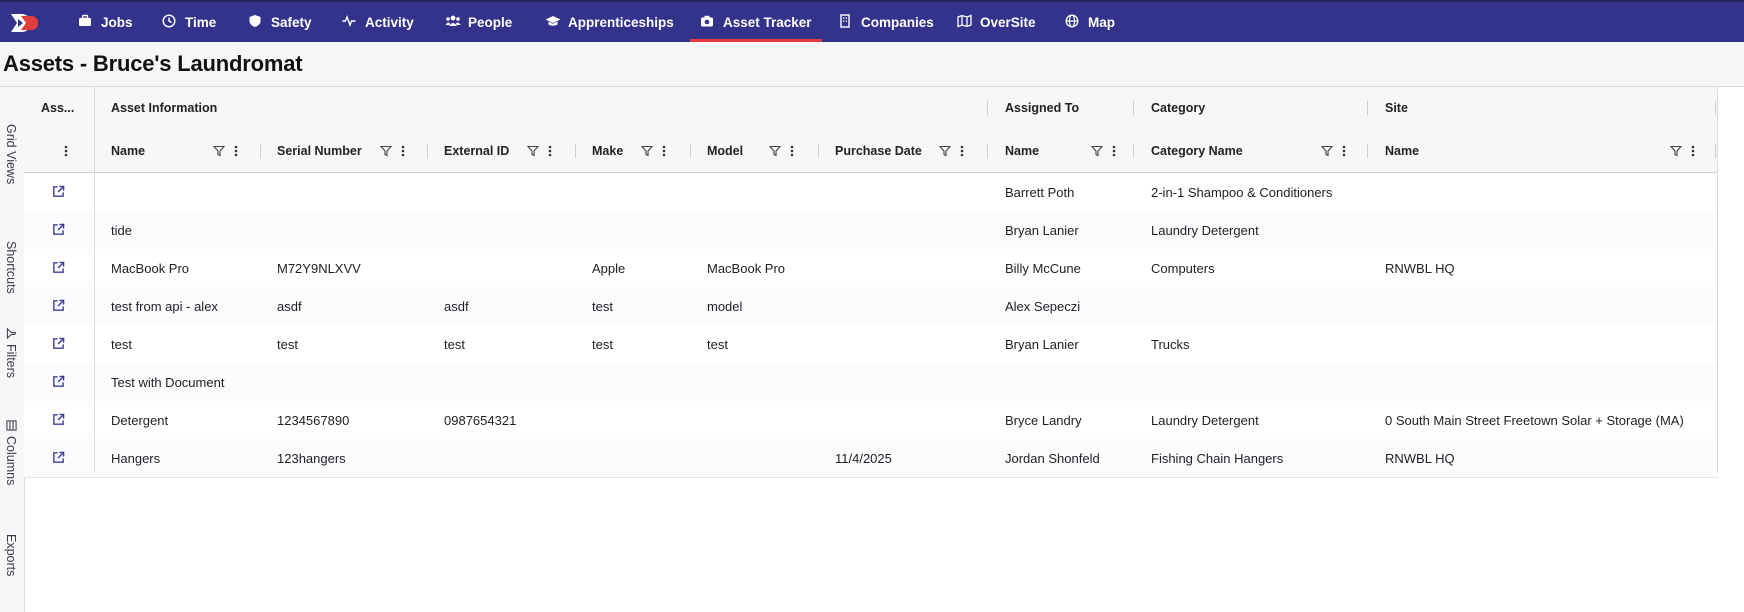  What do you see at coordinates (140, 420) in the screenshot?
I see `asset-name-cell: Detergent` at bounding box center [140, 420].